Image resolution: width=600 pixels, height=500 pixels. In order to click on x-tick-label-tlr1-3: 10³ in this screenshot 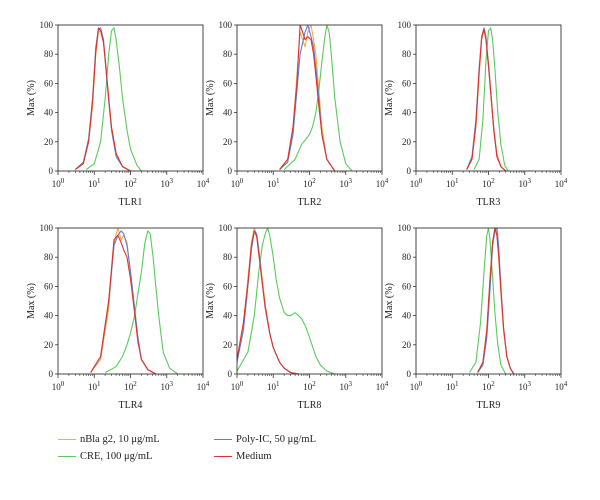, I will do `click(167, 183)`.